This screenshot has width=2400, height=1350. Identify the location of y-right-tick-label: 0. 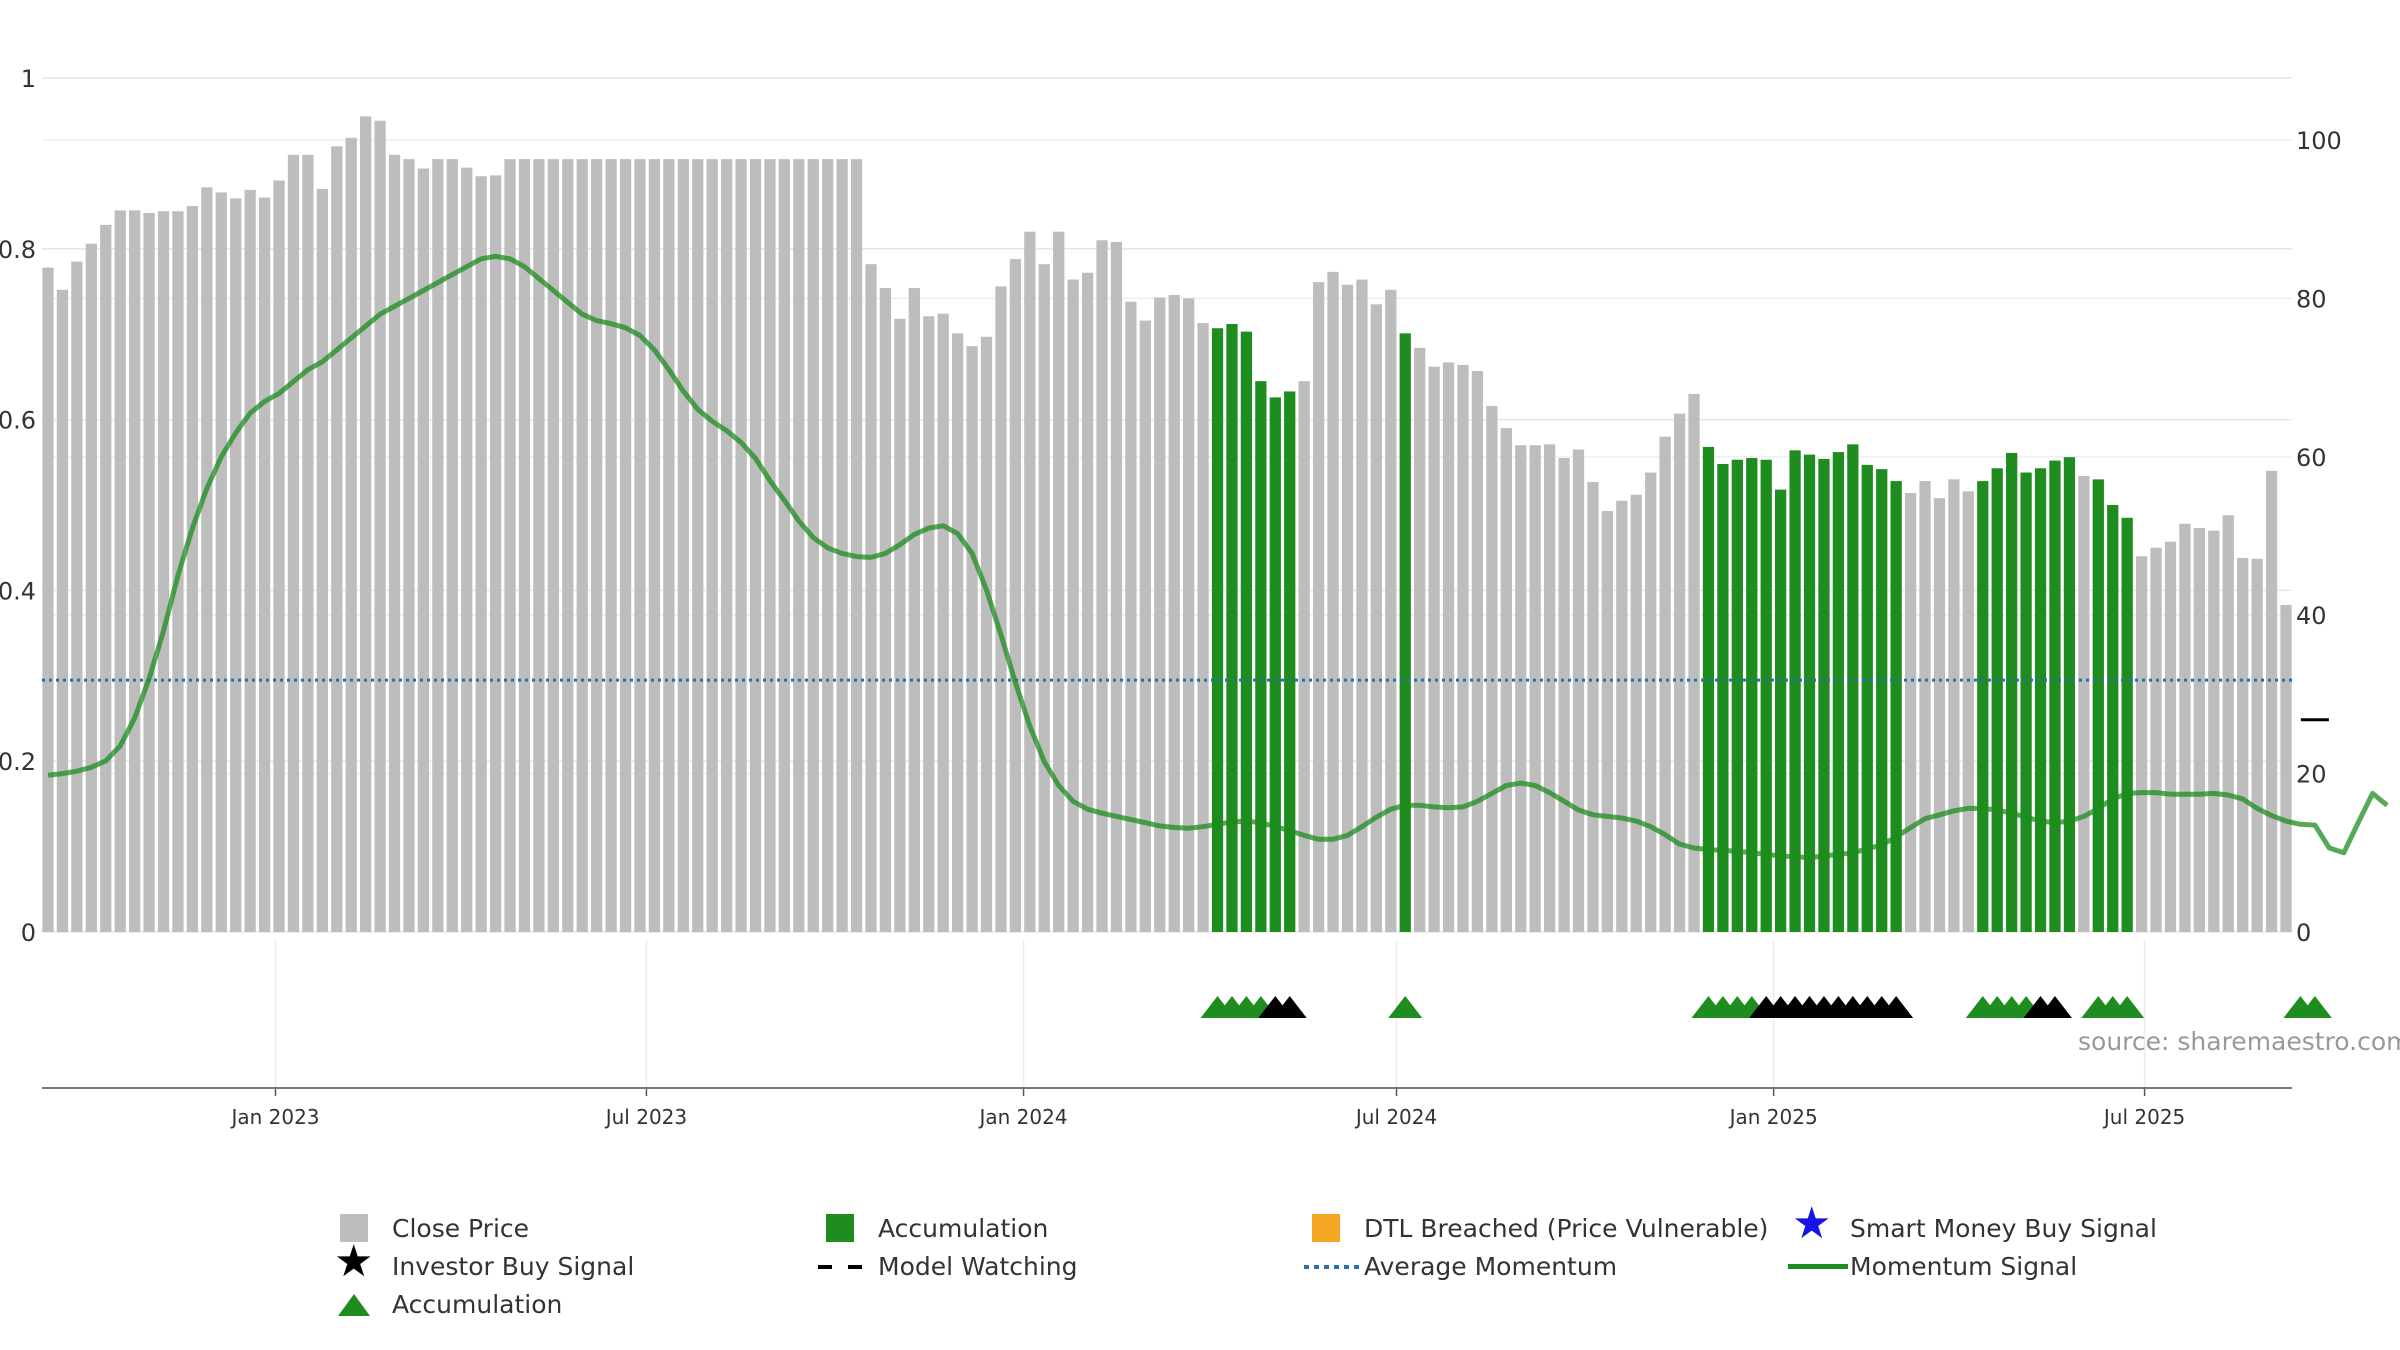
(2303, 933).